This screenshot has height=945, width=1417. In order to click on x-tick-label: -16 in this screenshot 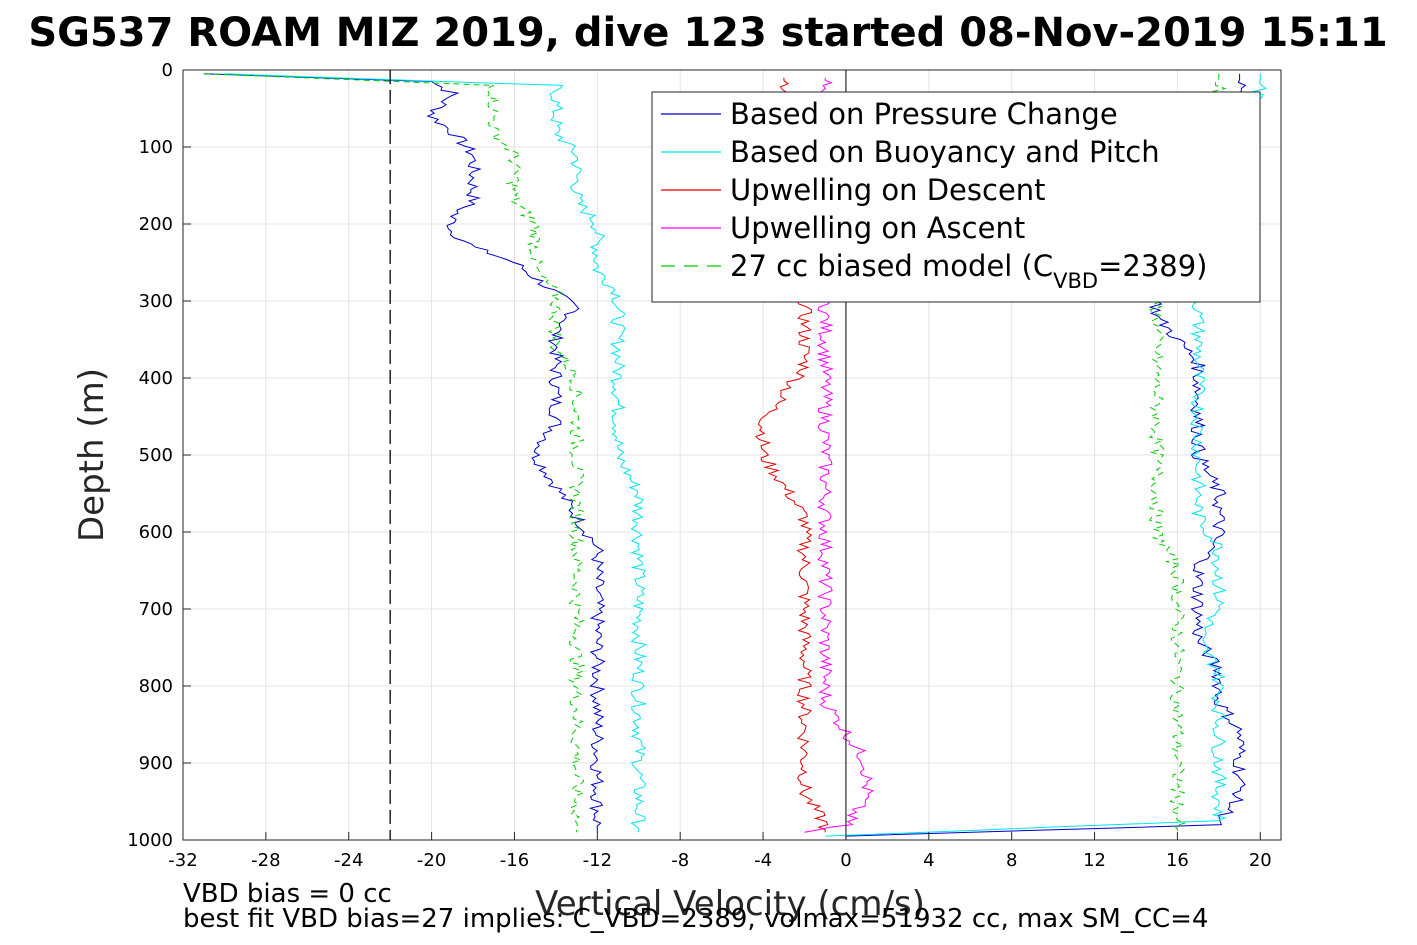, I will do `click(514, 860)`.